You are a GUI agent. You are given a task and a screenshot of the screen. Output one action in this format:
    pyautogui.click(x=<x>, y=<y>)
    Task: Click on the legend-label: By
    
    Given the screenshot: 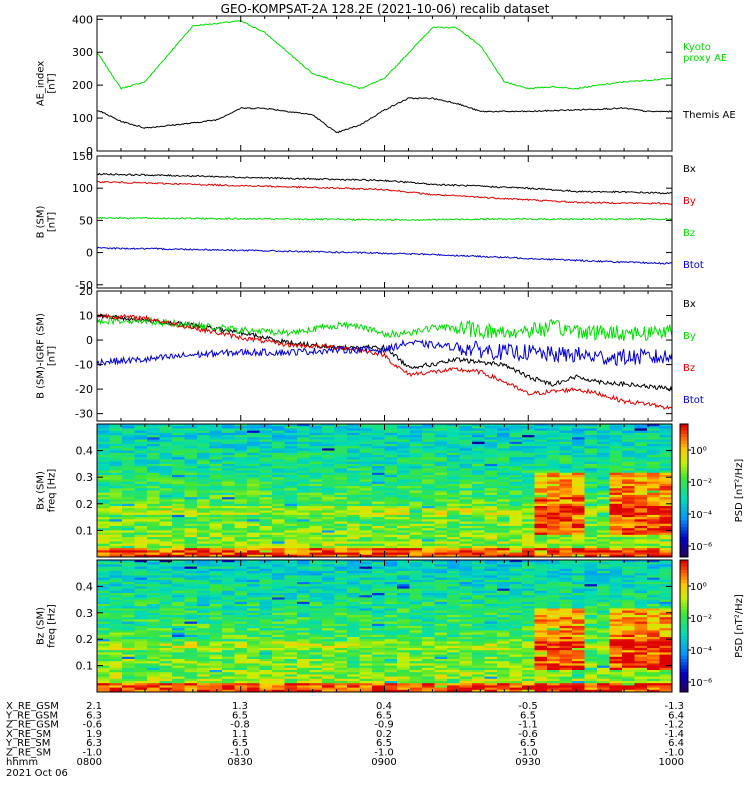 What is the action you would take?
    pyautogui.click(x=689, y=336)
    